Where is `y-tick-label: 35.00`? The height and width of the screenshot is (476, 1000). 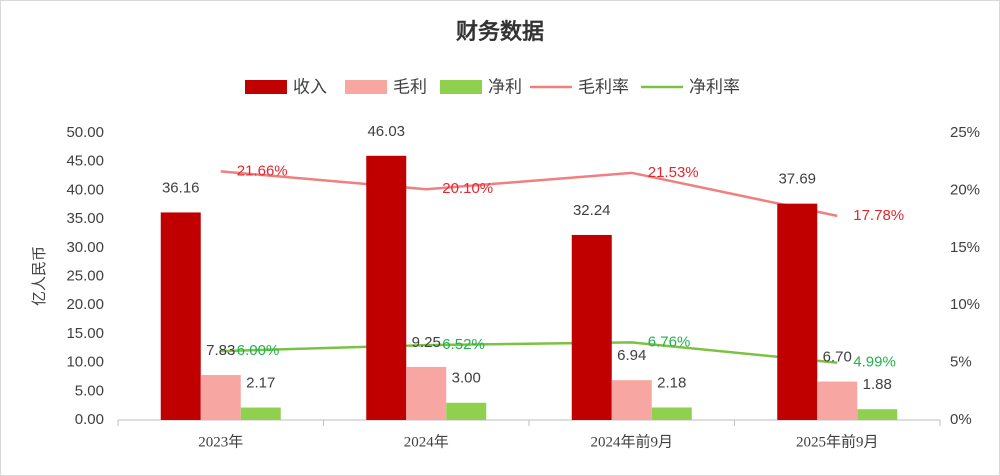 y-tick-label: 35.00 is located at coordinates (85, 218).